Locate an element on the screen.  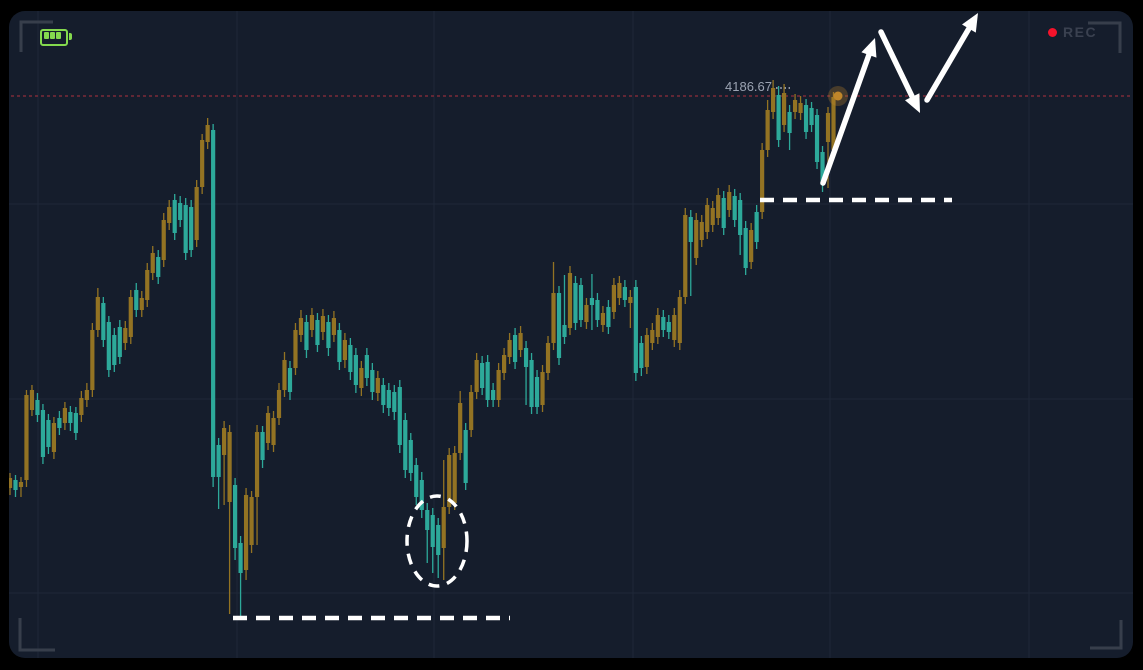
projection-arrow-shaft is located at coordinates (950, 61).